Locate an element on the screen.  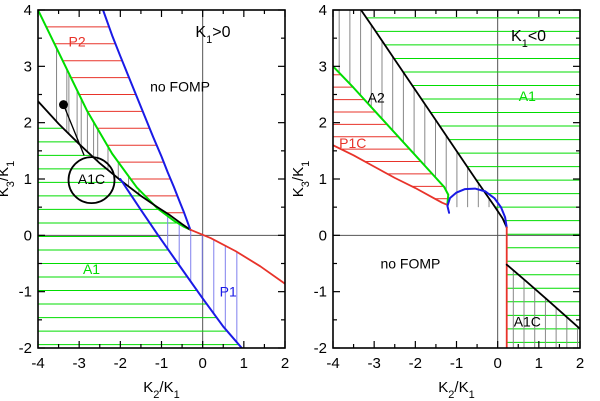
curve-blue-hook is located at coordinates (477, 208).